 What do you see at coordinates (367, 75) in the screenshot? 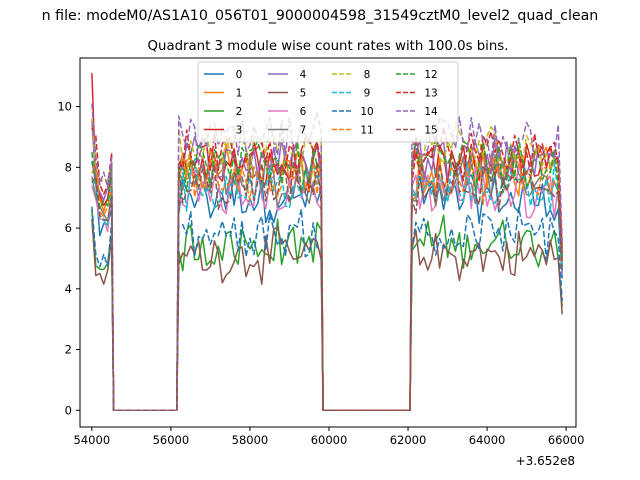
I see `legend-label-8: 8` at bounding box center [367, 75].